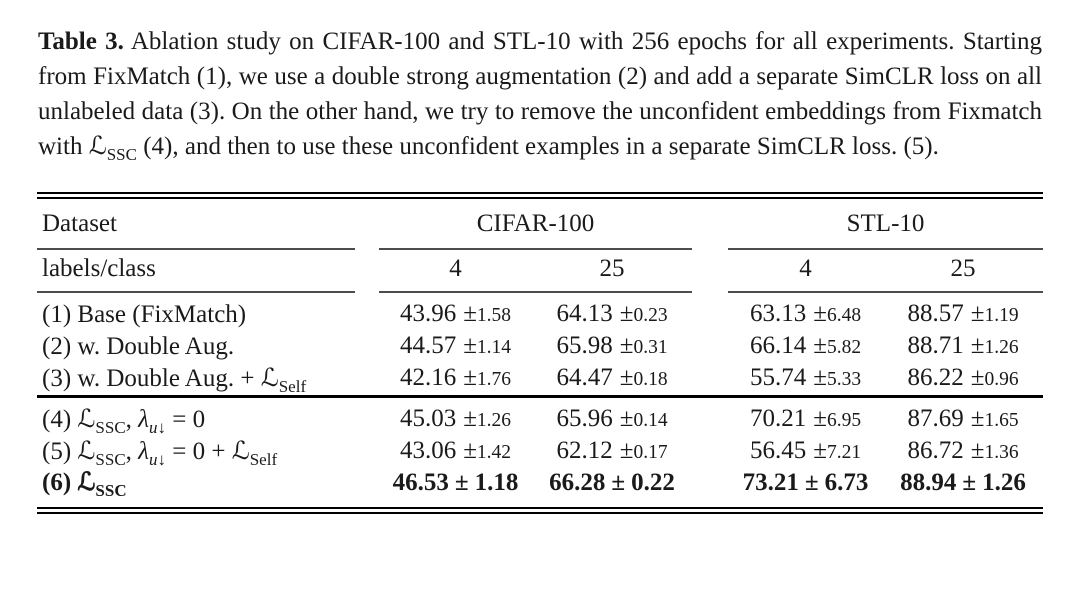 Image resolution: width=1080 pixels, height=601 pixels. Describe the element at coordinates (612, 380) in the screenshot. I see `value-cell: 64.47 ±0.18` at that location.